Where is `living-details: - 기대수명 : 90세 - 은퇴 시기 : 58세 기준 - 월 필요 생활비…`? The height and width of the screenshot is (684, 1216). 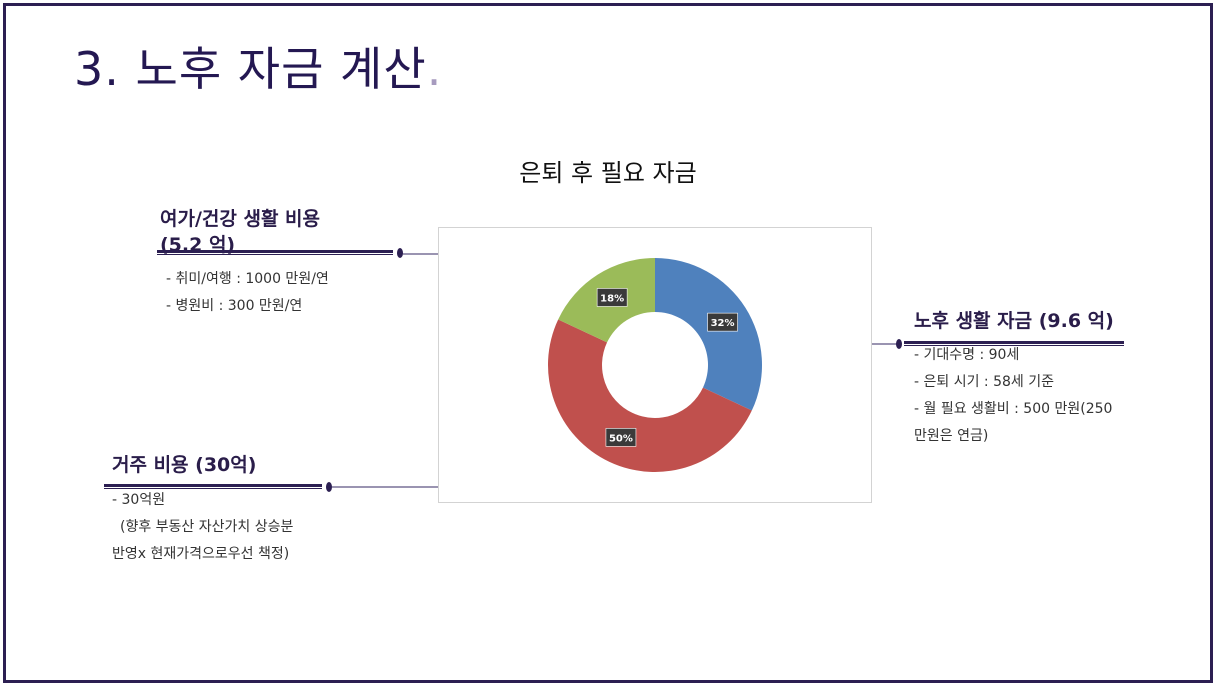 living-details: - 기대수명 : 90세 - 은퇴 시기 : 58세 기준 - 월 필요 생활비… is located at coordinates (1013, 396).